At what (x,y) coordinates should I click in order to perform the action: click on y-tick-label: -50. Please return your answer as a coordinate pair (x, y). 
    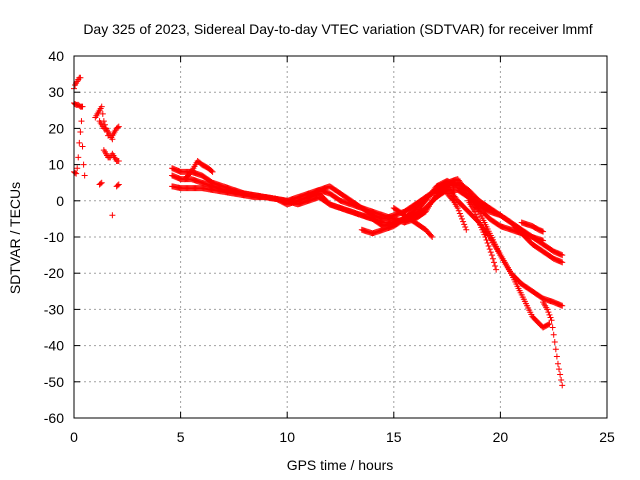
    Looking at the image, I should click on (54, 382).